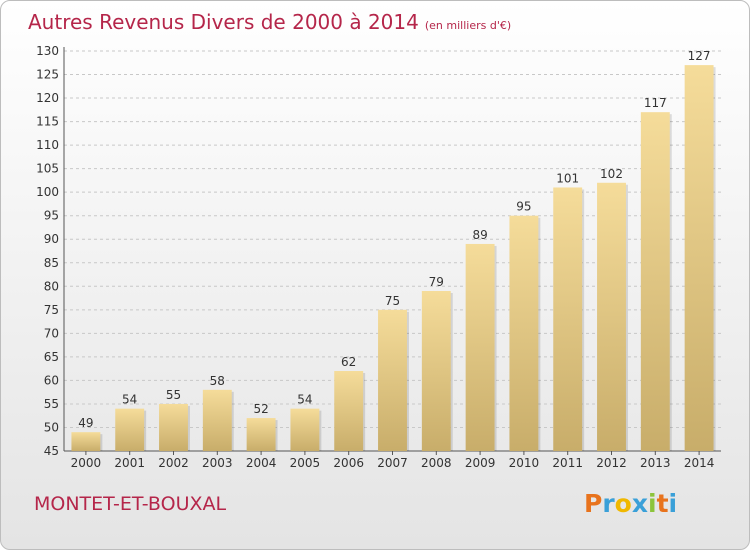 This screenshot has width=750, height=550. What do you see at coordinates (623, 503) in the screenshot?
I see `logo-letter: o` at bounding box center [623, 503].